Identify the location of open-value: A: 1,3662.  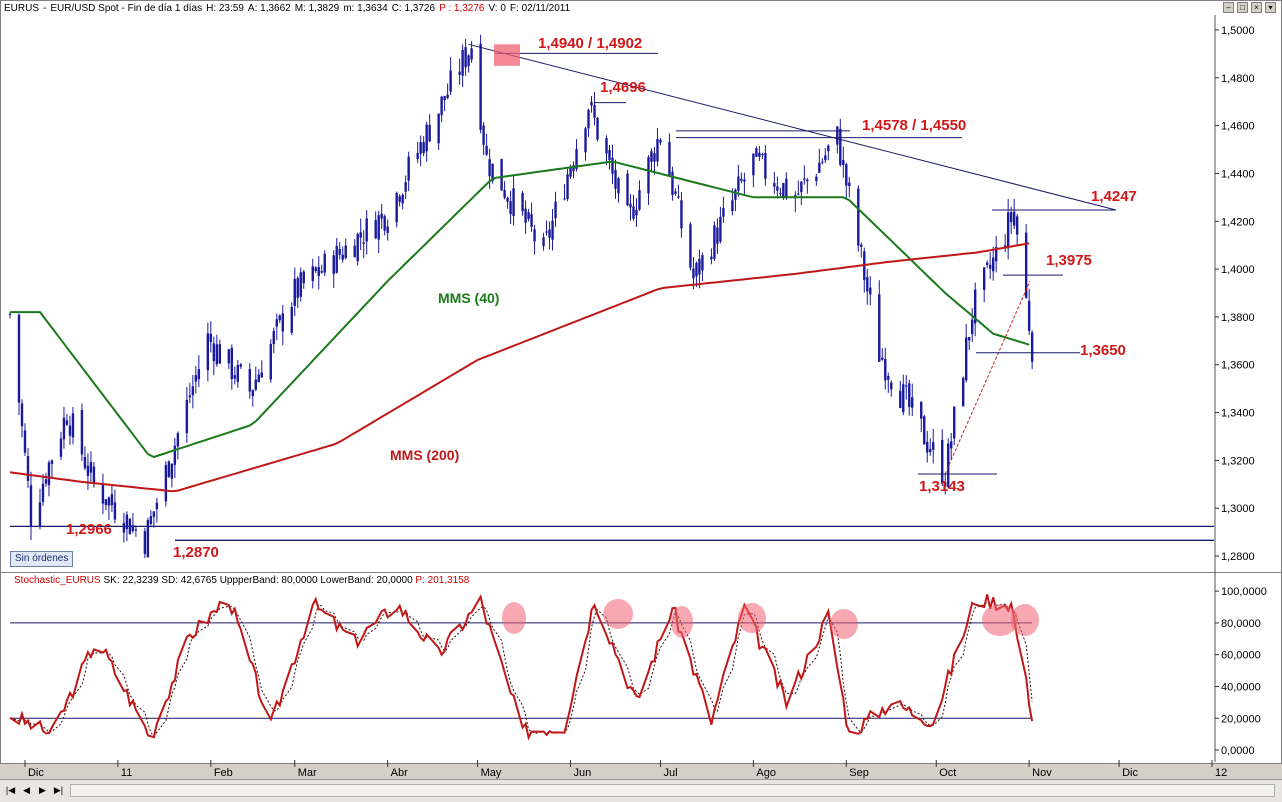
(269, 8).